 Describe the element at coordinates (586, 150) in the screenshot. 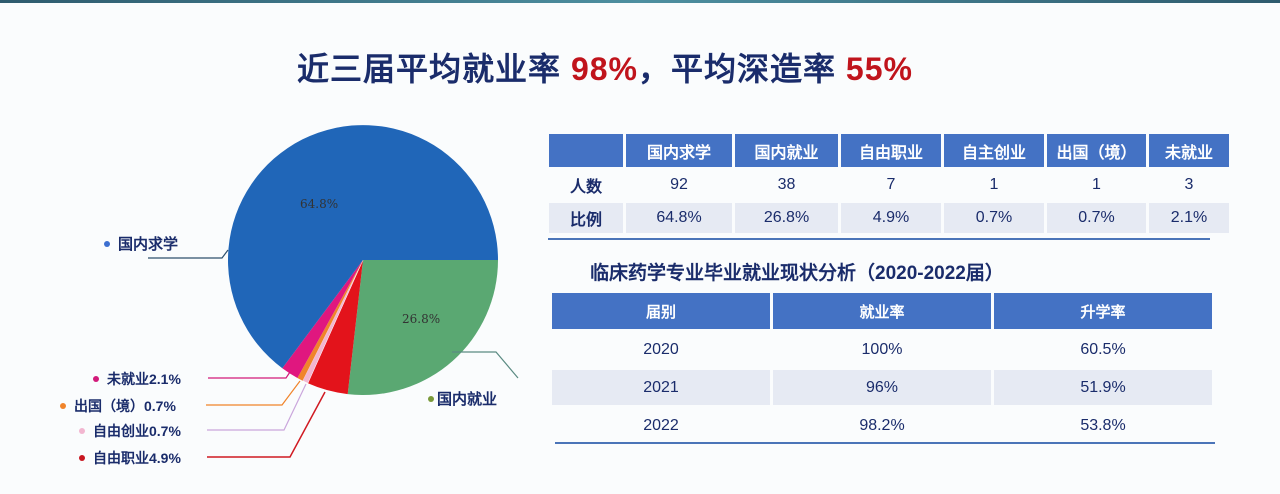

I see `table-header-cell` at that location.